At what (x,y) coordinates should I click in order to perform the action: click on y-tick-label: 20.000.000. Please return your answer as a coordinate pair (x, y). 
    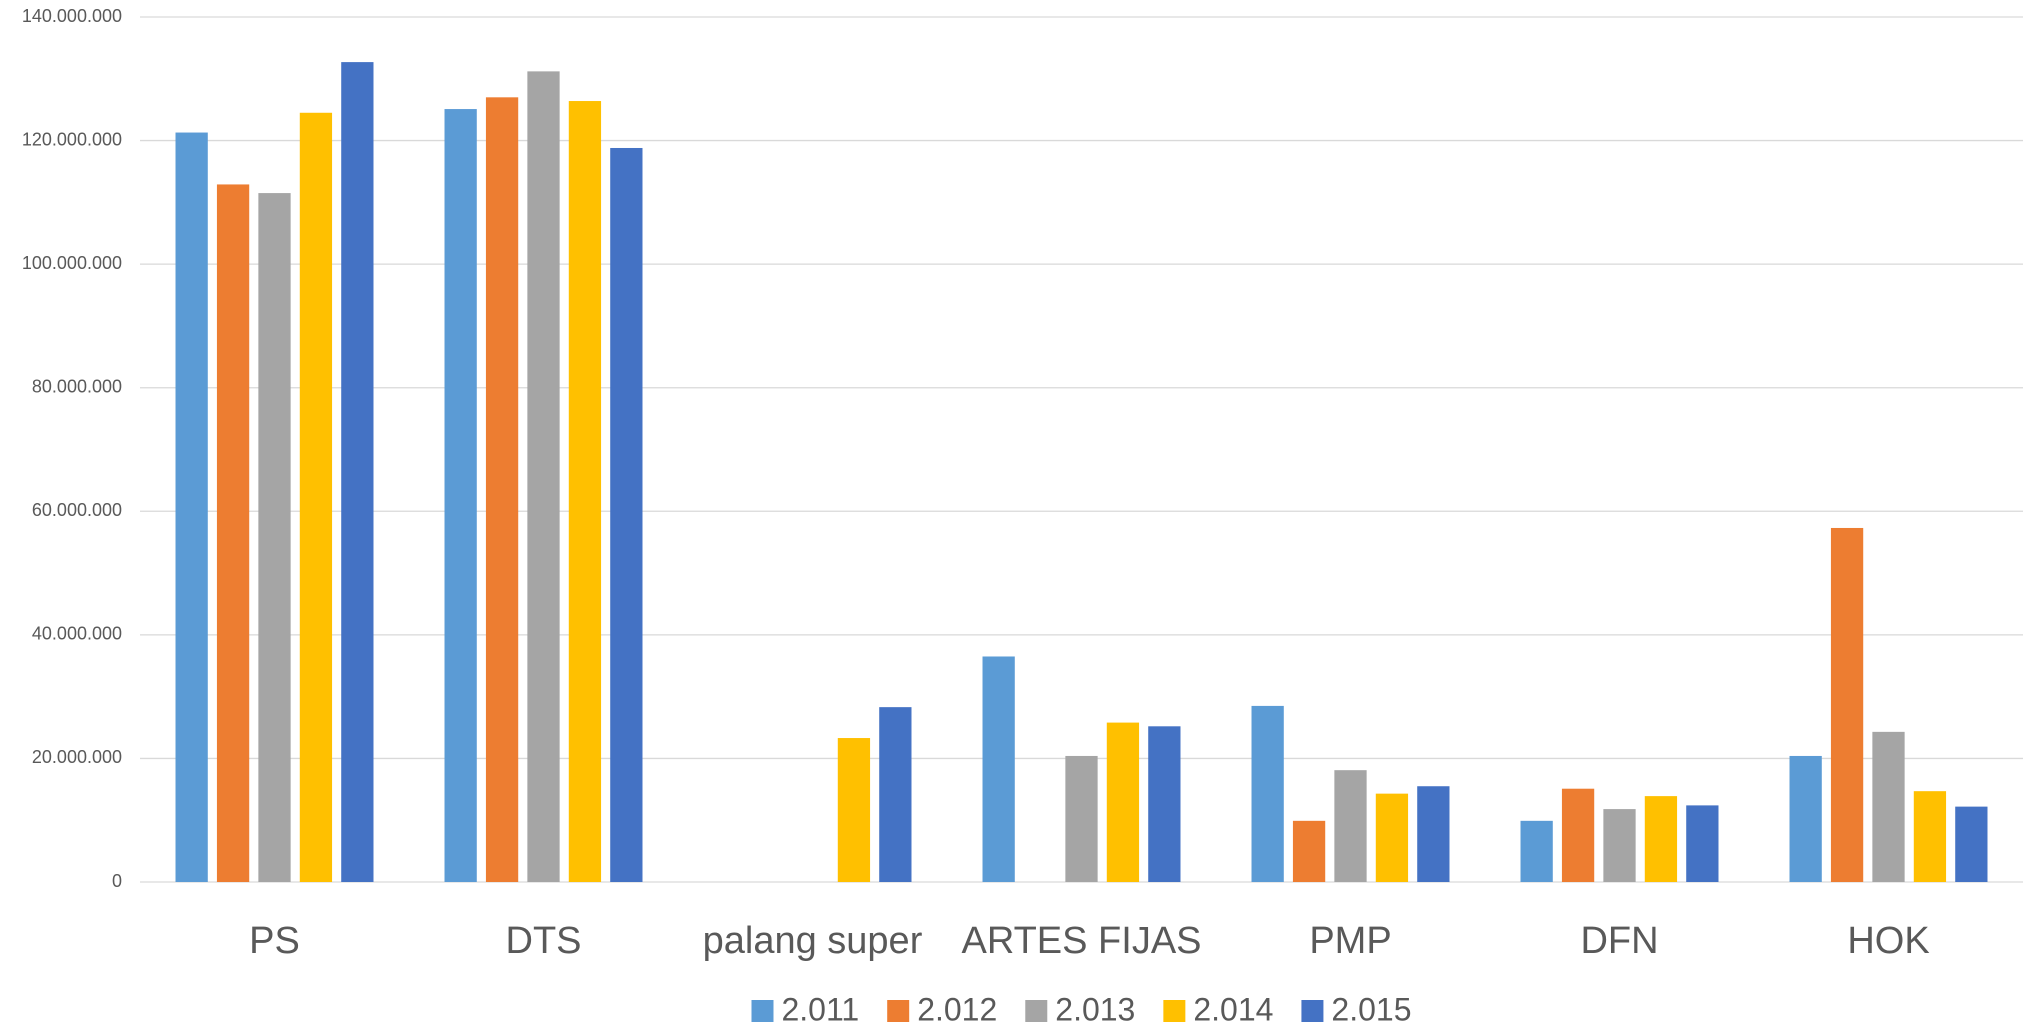
    Looking at the image, I should click on (77, 757).